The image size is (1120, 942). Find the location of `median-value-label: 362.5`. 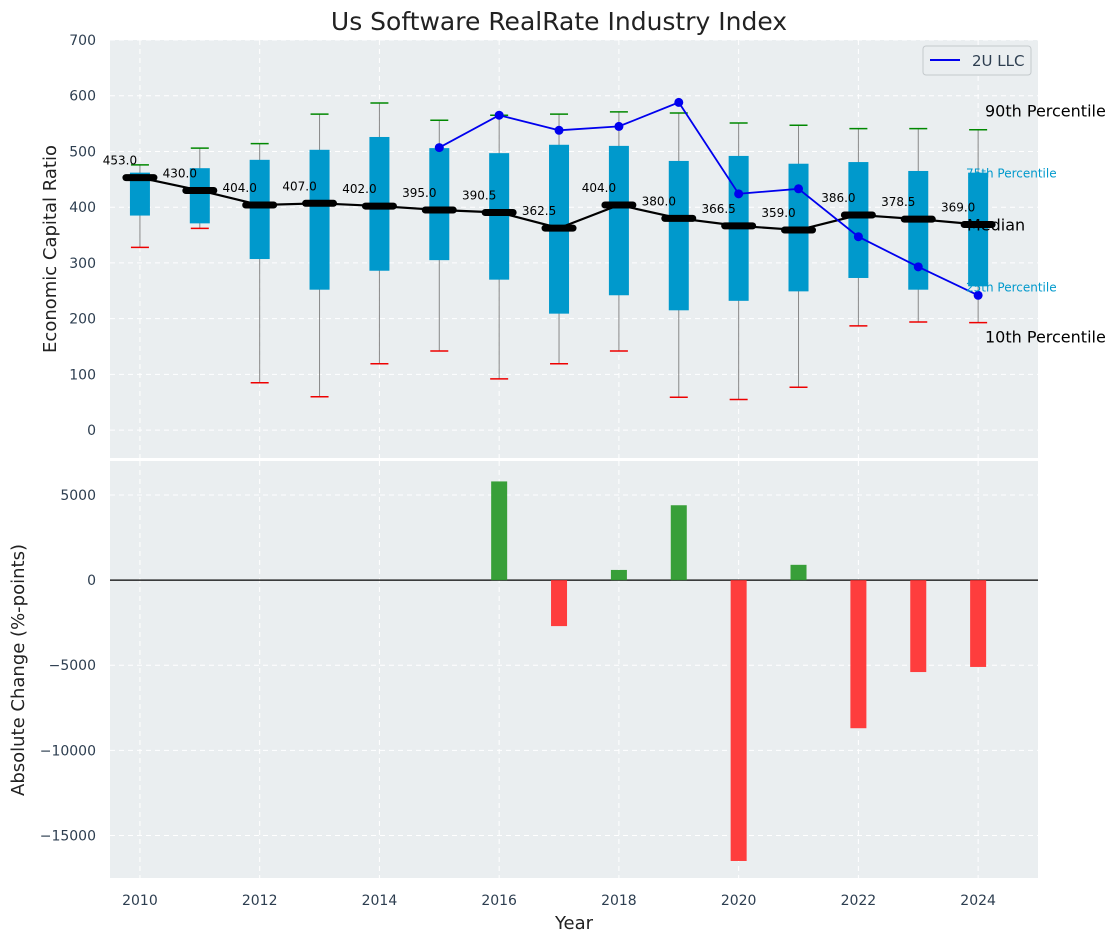

median-value-label: 362.5 is located at coordinates (539, 211).